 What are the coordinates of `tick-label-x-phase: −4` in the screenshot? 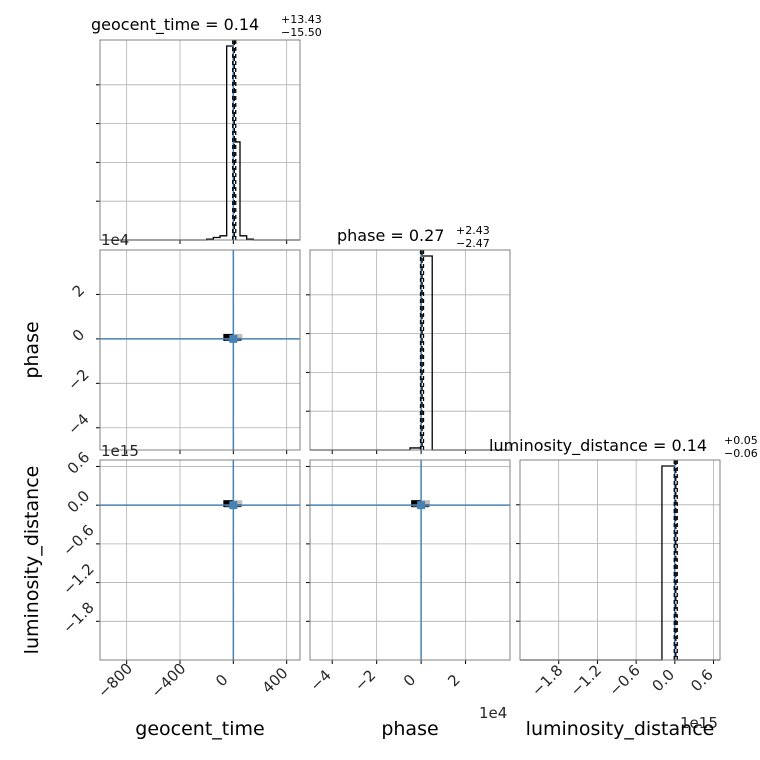 It's located at (321, 680).